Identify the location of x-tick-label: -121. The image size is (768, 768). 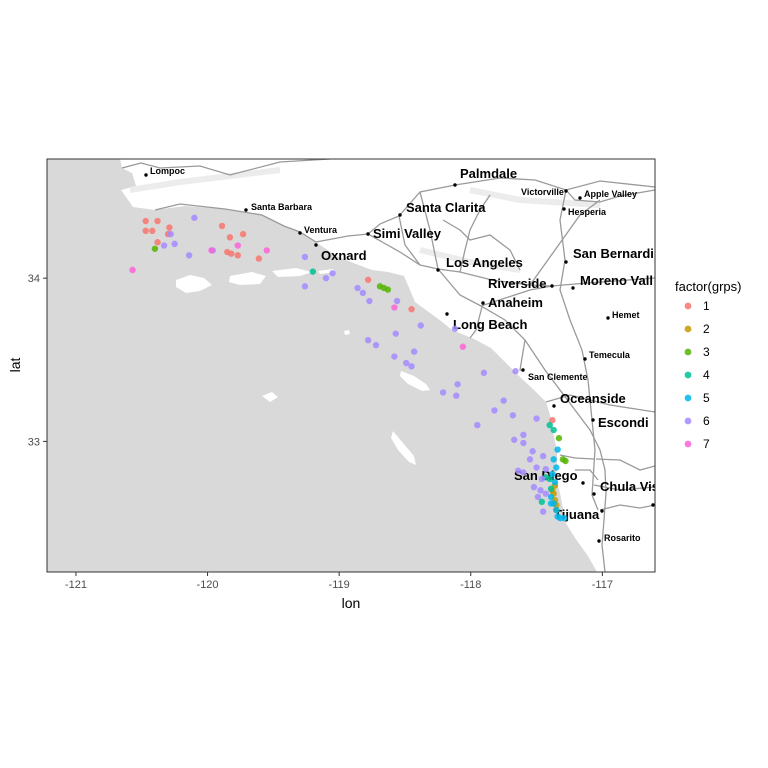
(76, 585).